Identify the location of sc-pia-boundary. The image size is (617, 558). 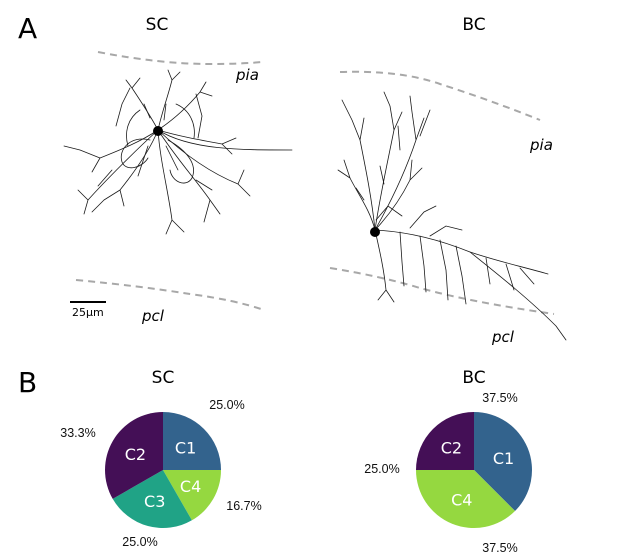
(180, 58).